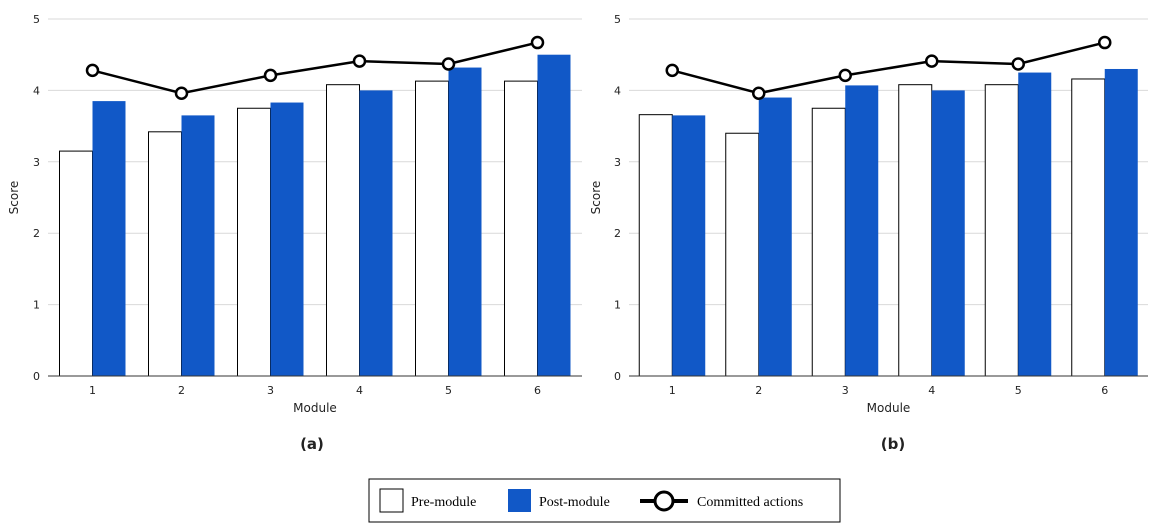  Describe the element at coordinates (391, 500) in the screenshot. I see `legend-swatch-pre-module` at that location.